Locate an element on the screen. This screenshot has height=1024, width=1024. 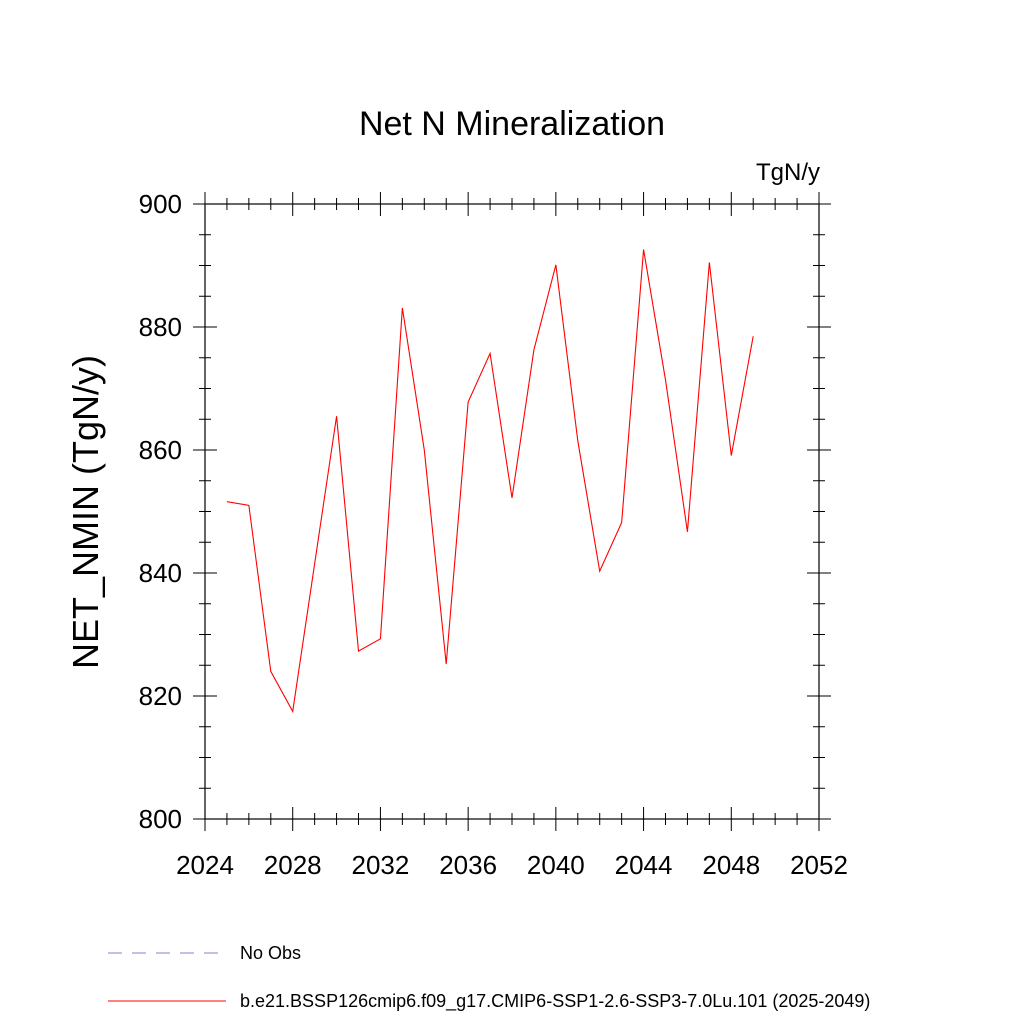
y-axis-label: NET_NMIN (TgN/y) is located at coordinates (85, 512).